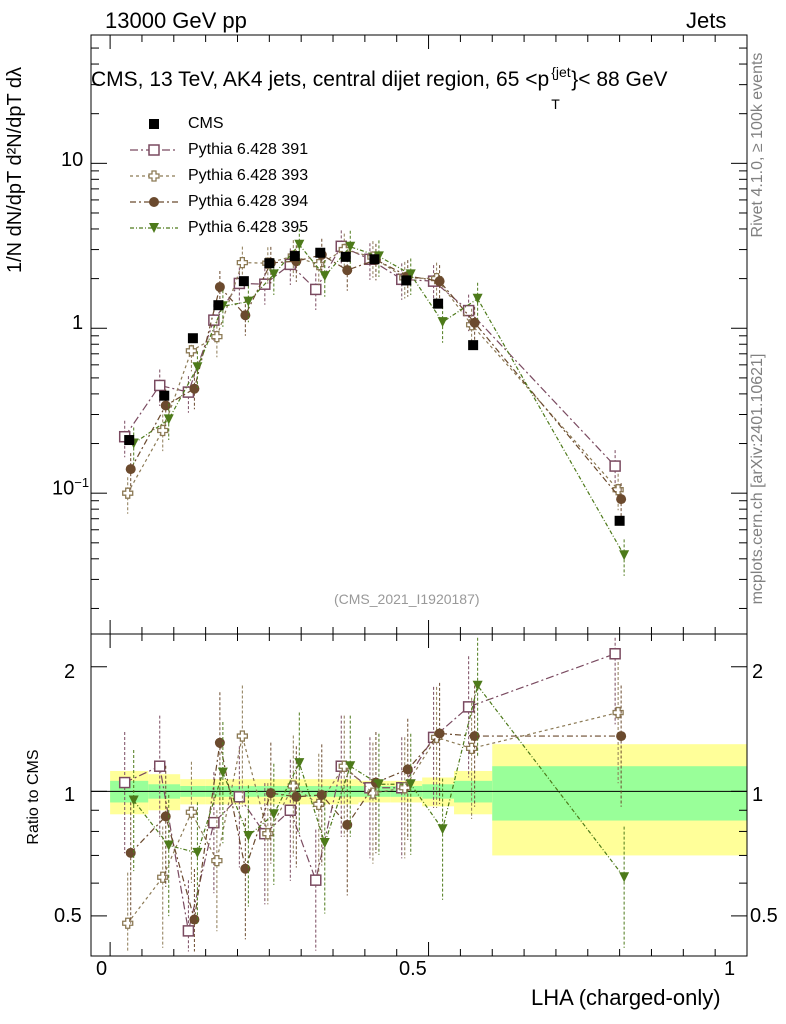 The height and width of the screenshot is (1024, 786). I want to click on legend-label-391: Pythia 6.428 391, so click(248, 149).